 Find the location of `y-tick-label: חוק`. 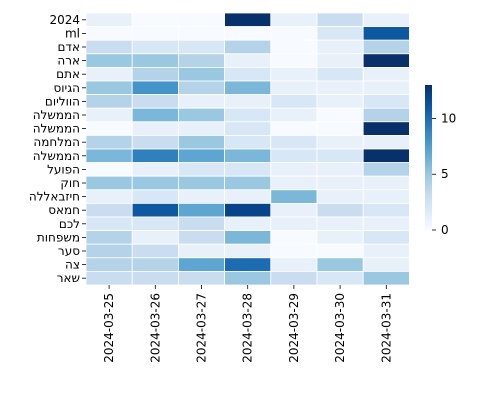

y-tick-label: חוק is located at coordinates (70, 183).